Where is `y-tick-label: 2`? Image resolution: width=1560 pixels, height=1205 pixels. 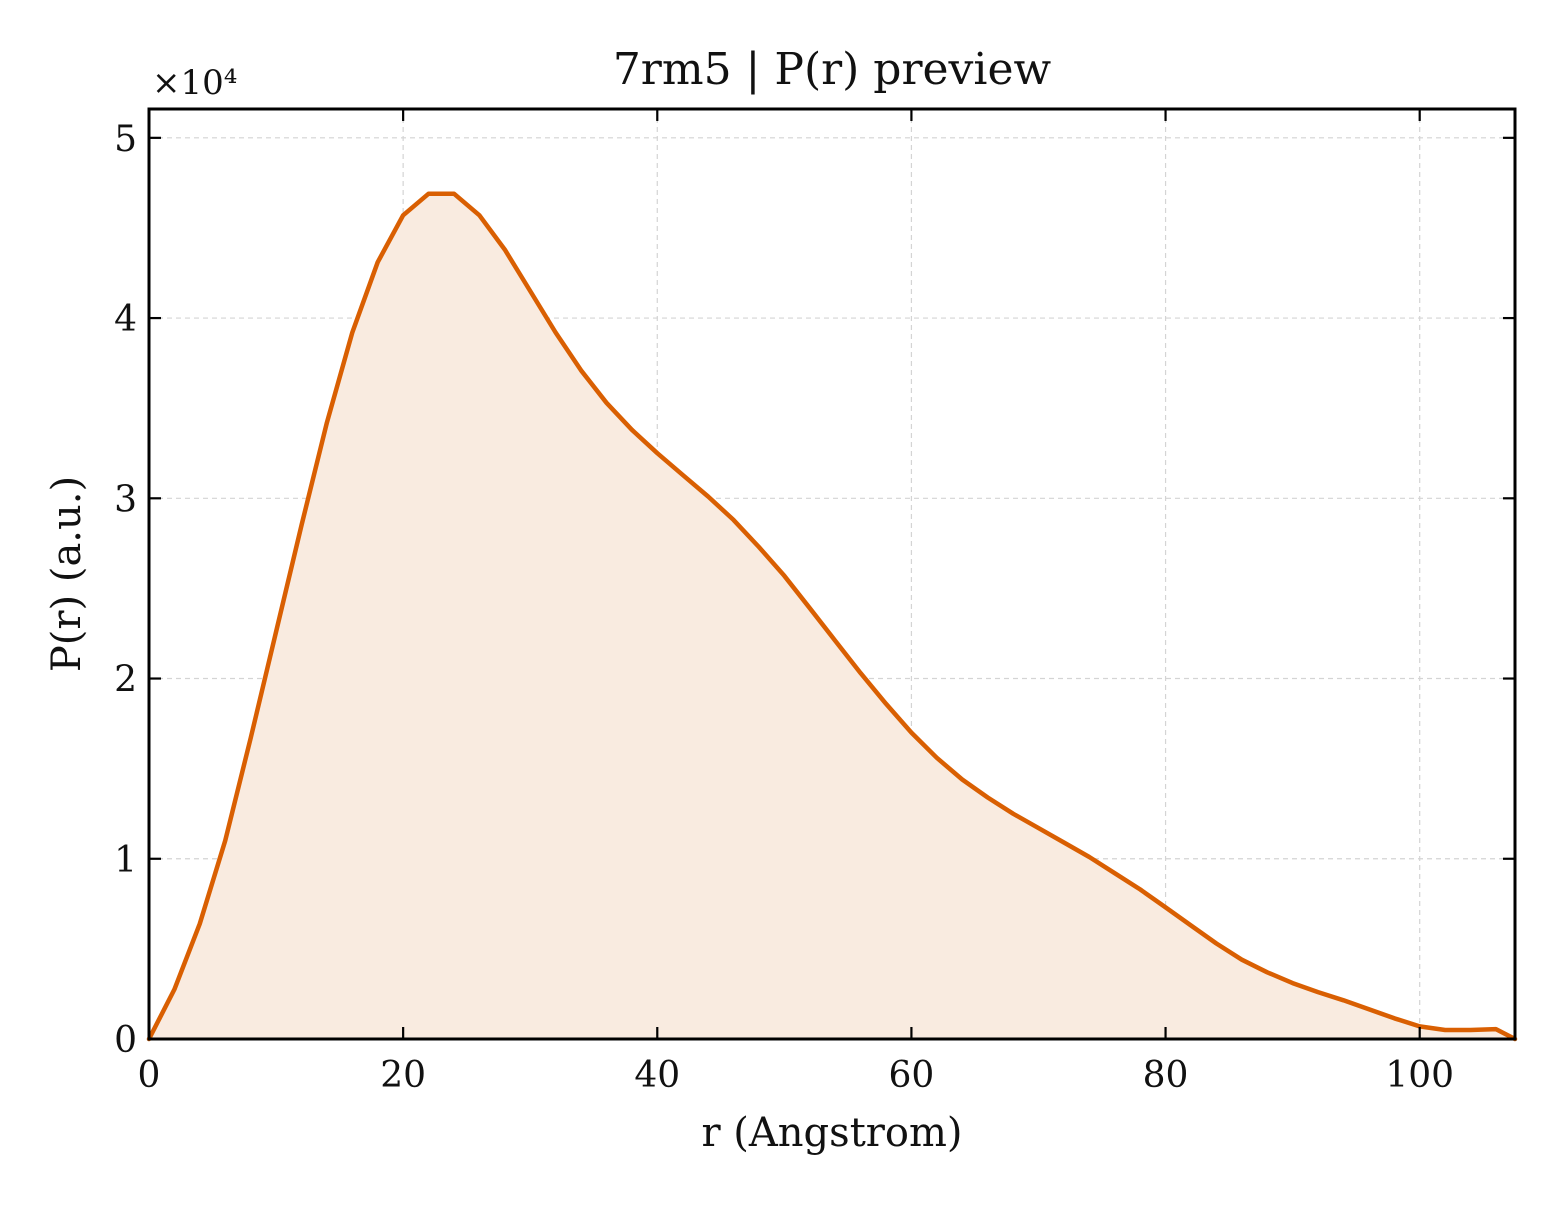 y-tick-label: 2 is located at coordinates (125, 680).